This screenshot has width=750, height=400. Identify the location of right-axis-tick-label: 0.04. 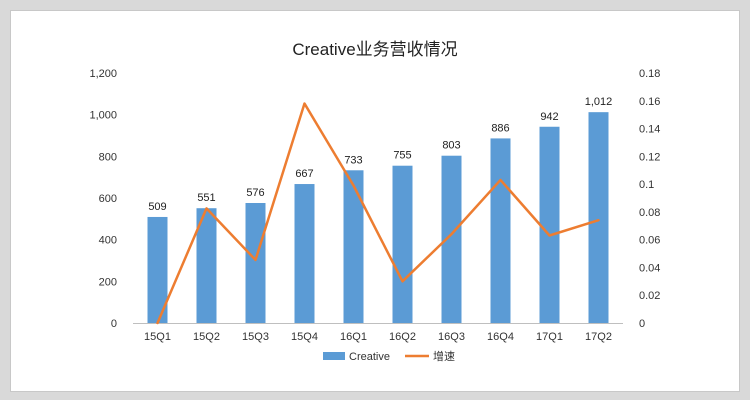
(649, 268).